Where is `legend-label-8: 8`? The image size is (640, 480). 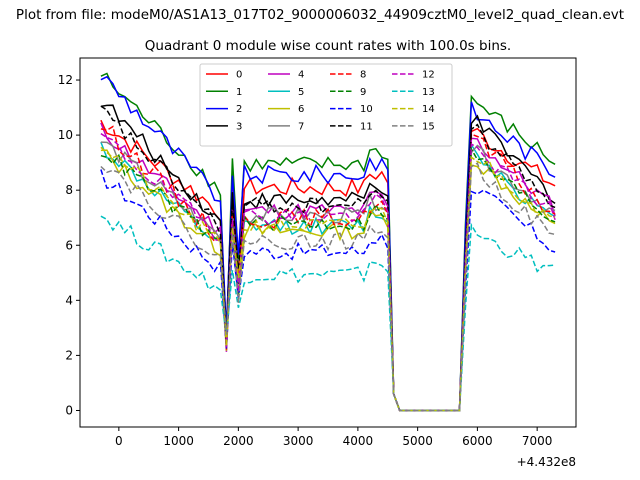 legend-label-8: 8 is located at coordinates (363, 75).